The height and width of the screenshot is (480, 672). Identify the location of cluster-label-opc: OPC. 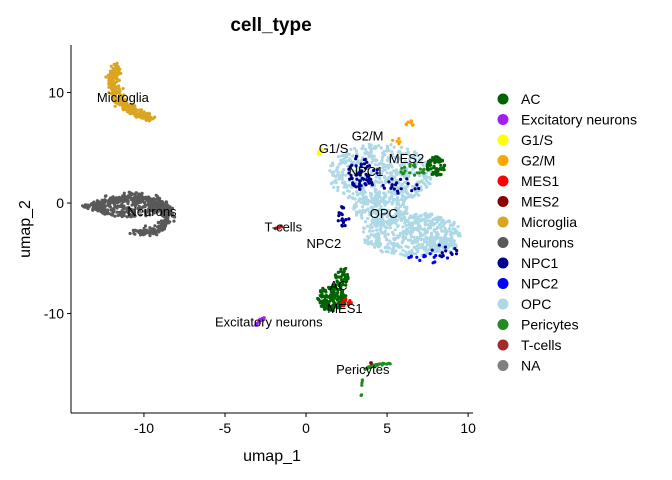
(384, 213).